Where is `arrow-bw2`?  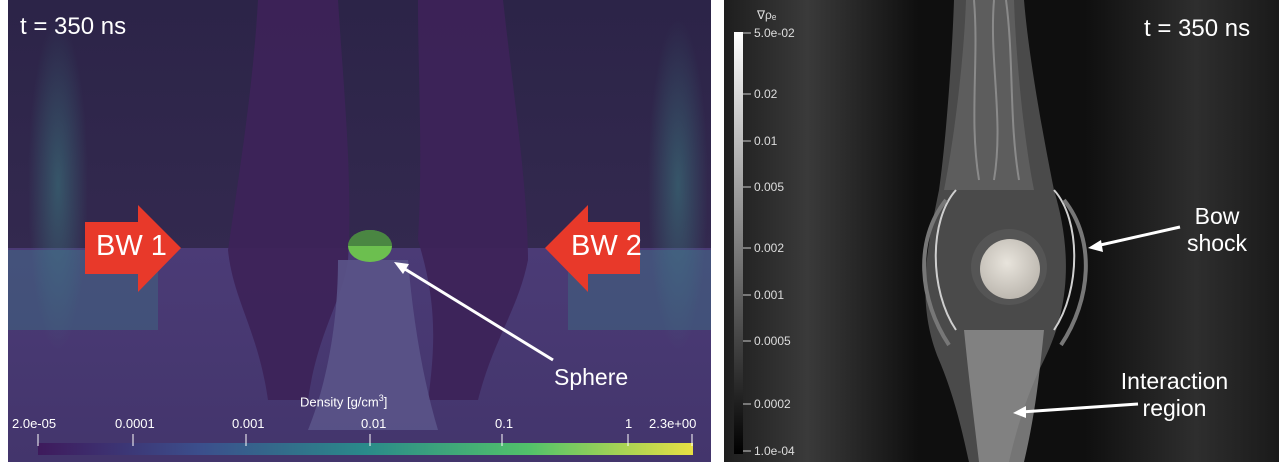
arrow-bw2 is located at coordinates (592, 248).